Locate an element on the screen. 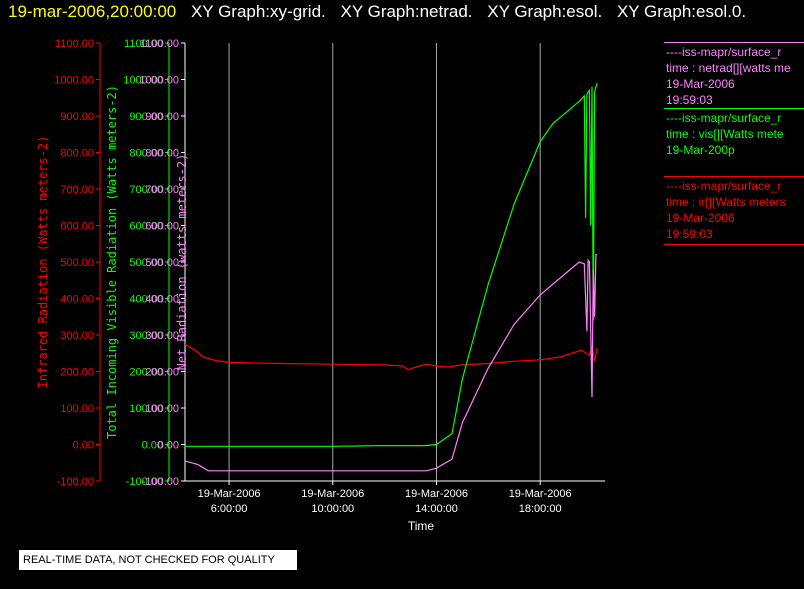 This screenshot has width=804, height=589. graph-label-netrad: XY Graph:netrad. is located at coordinates (406, 11).